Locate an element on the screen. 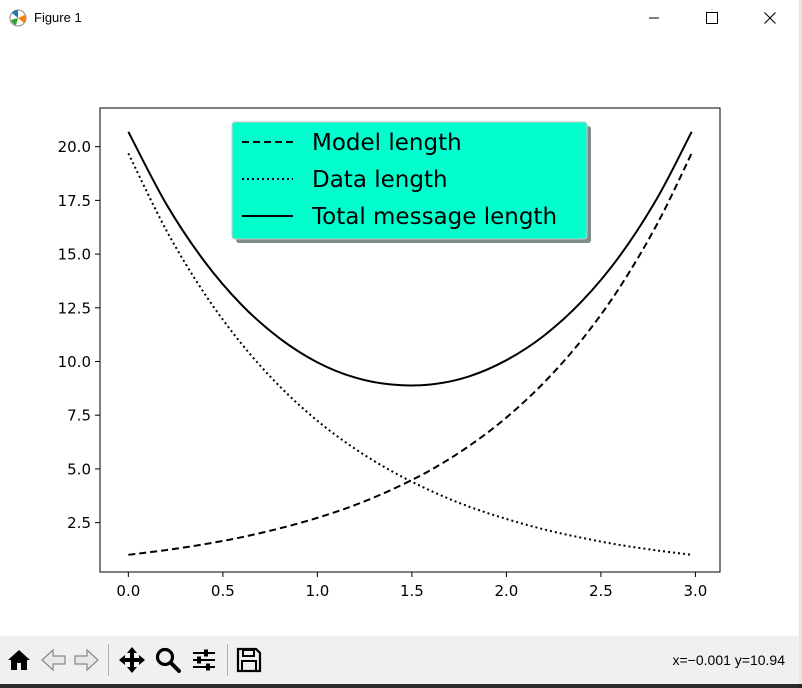  y-tick-label: 7.5 is located at coordinates (79, 416).